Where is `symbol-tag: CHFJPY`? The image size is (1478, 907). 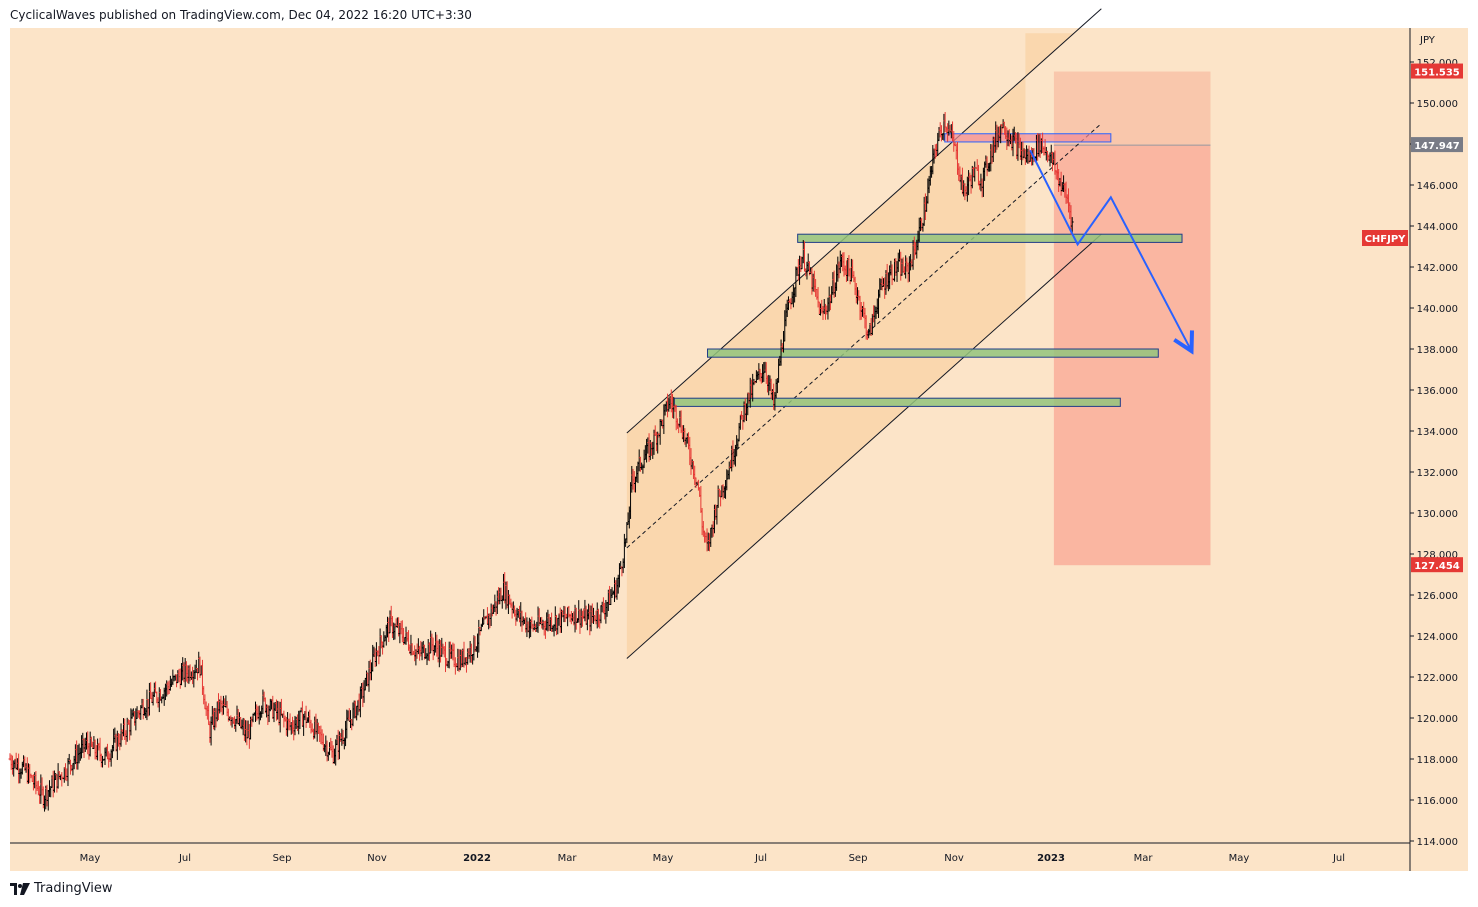 symbol-tag: CHFJPY is located at coordinates (1386, 239).